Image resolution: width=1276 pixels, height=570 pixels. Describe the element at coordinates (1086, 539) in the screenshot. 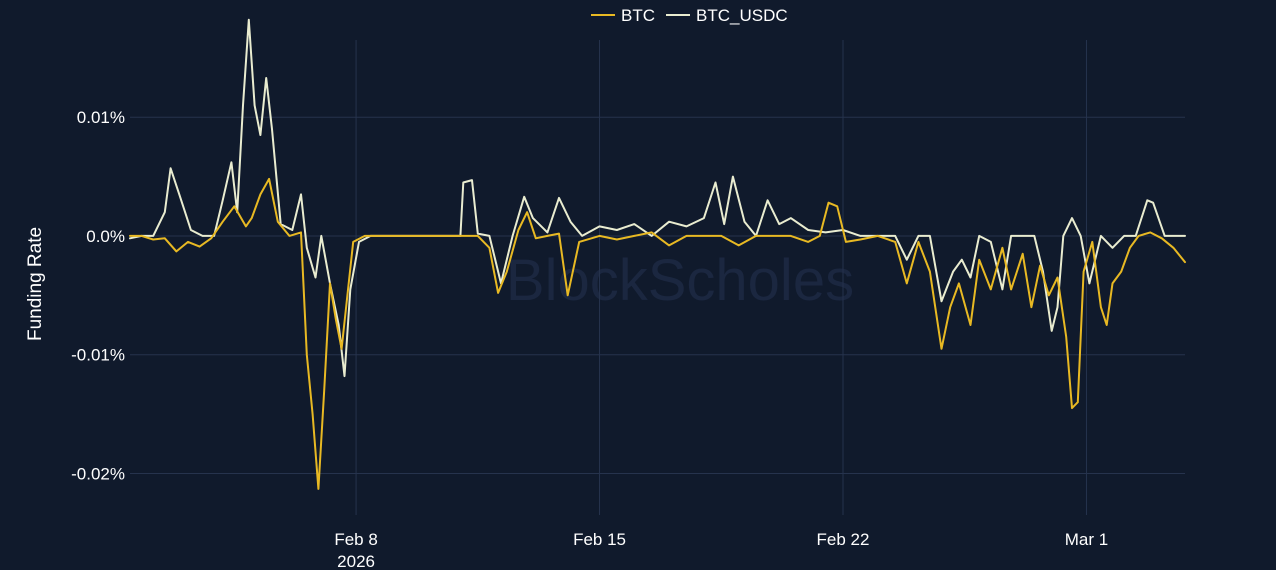

I see `x-tick-label: Mar 1` at that location.